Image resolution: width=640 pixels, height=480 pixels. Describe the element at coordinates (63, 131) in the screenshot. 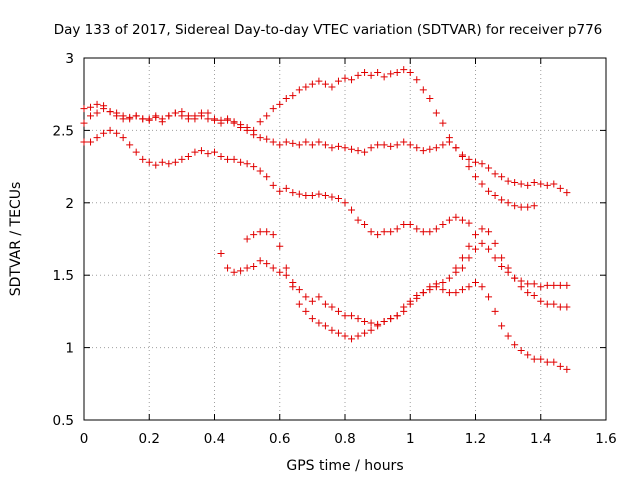

I see `y-tick-label: 2.5` at that location.